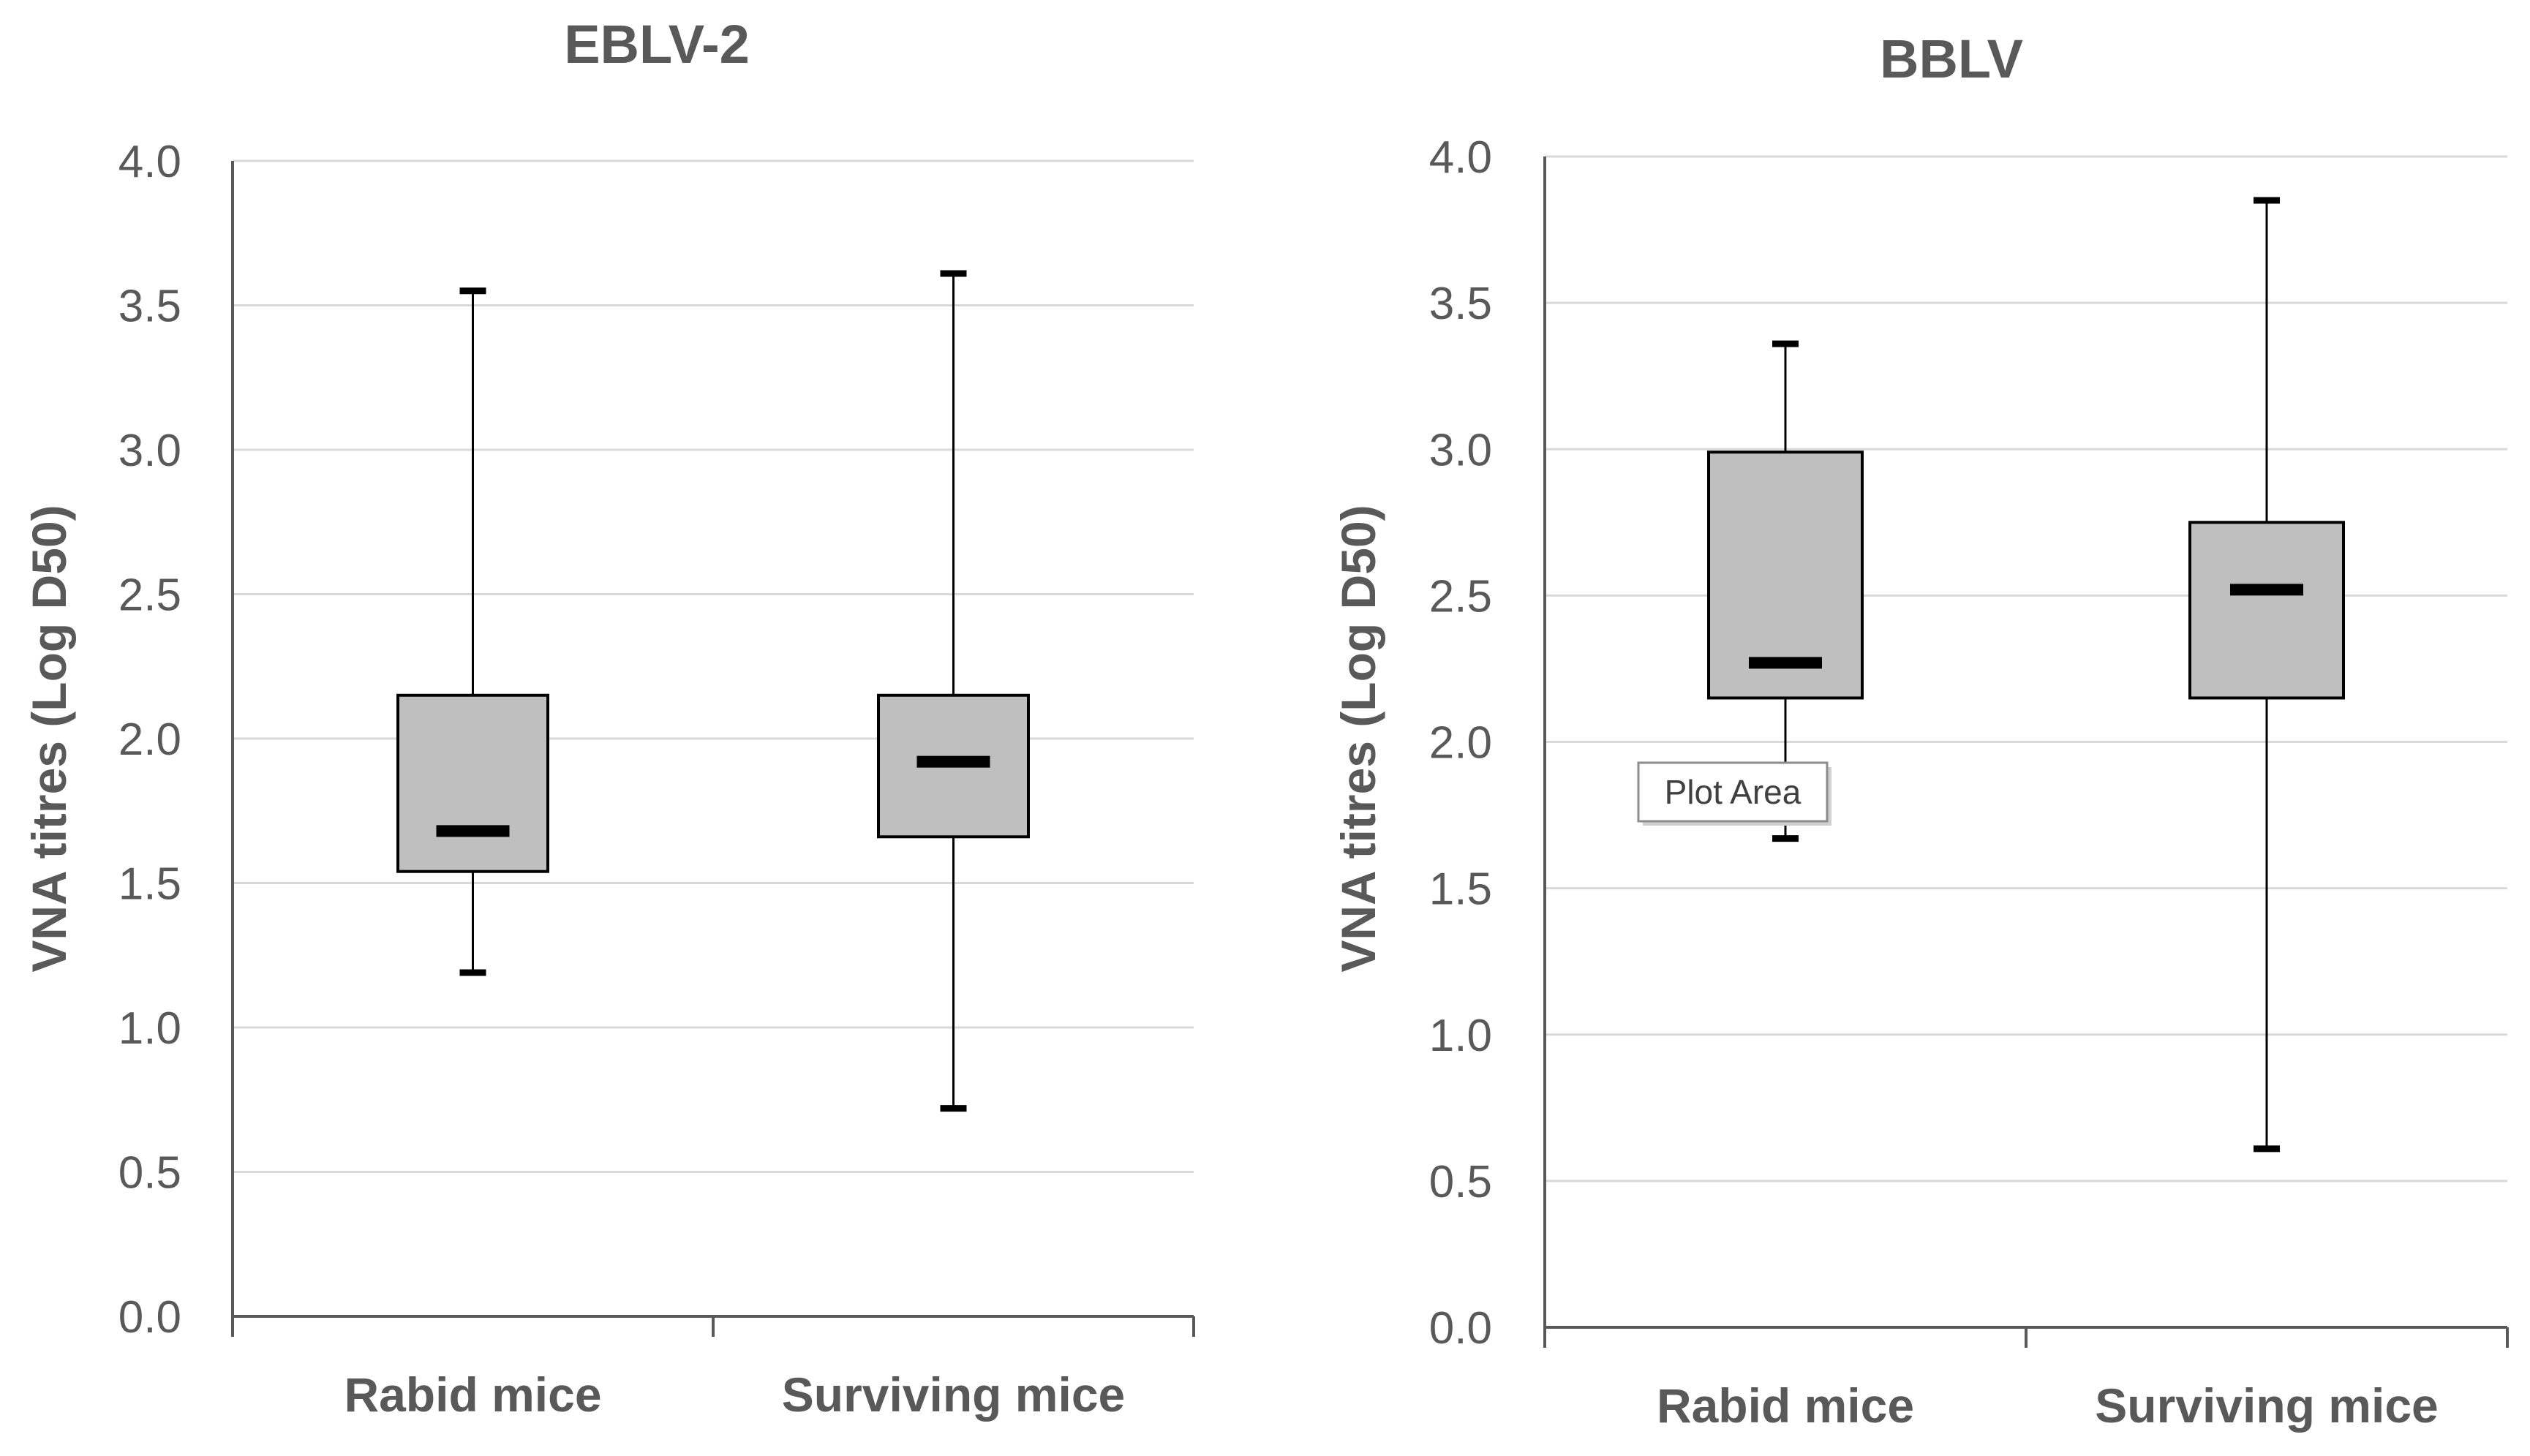 The width and height of the screenshot is (2530, 1456). What do you see at coordinates (1952, 59) in the screenshot?
I see `chart-title: BBLV` at bounding box center [1952, 59].